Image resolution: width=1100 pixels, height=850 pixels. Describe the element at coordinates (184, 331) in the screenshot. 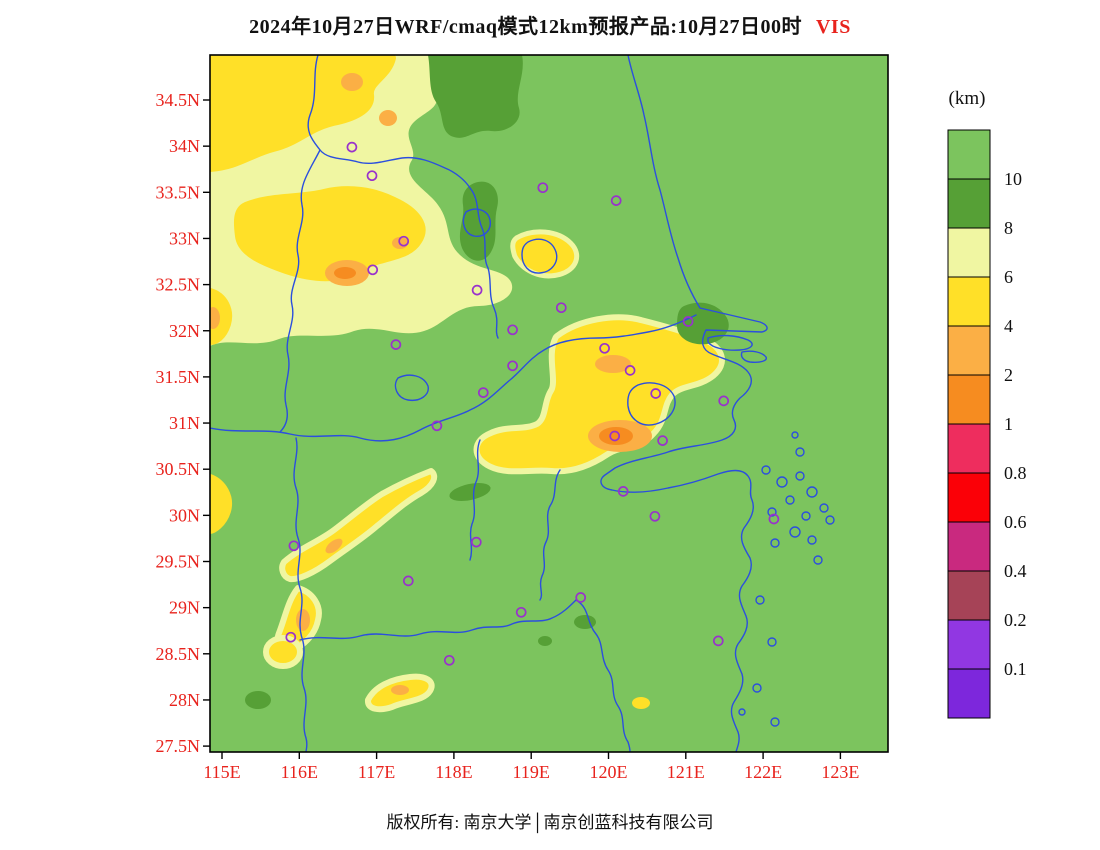

I see `lat-tick-label: 32N` at that location.